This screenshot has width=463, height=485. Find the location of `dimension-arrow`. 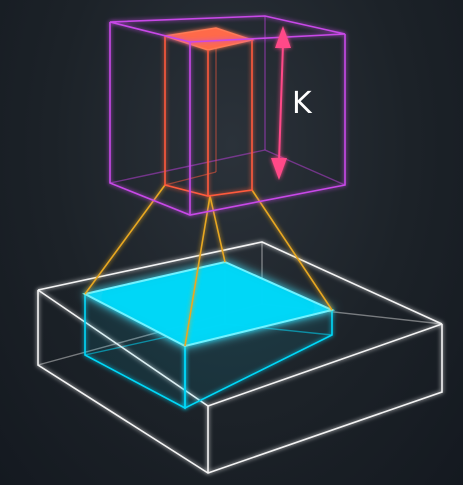

dimension-arrow is located at coordinates (281, 103).